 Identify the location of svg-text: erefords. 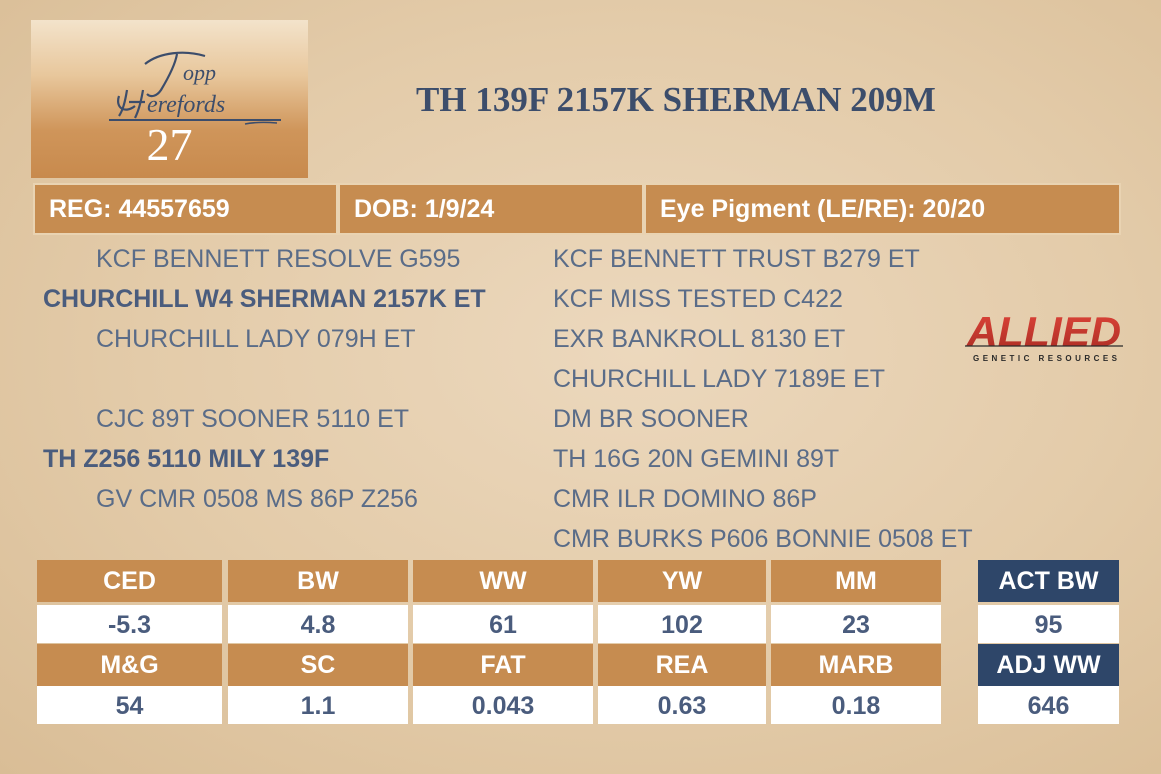
(186, 105).